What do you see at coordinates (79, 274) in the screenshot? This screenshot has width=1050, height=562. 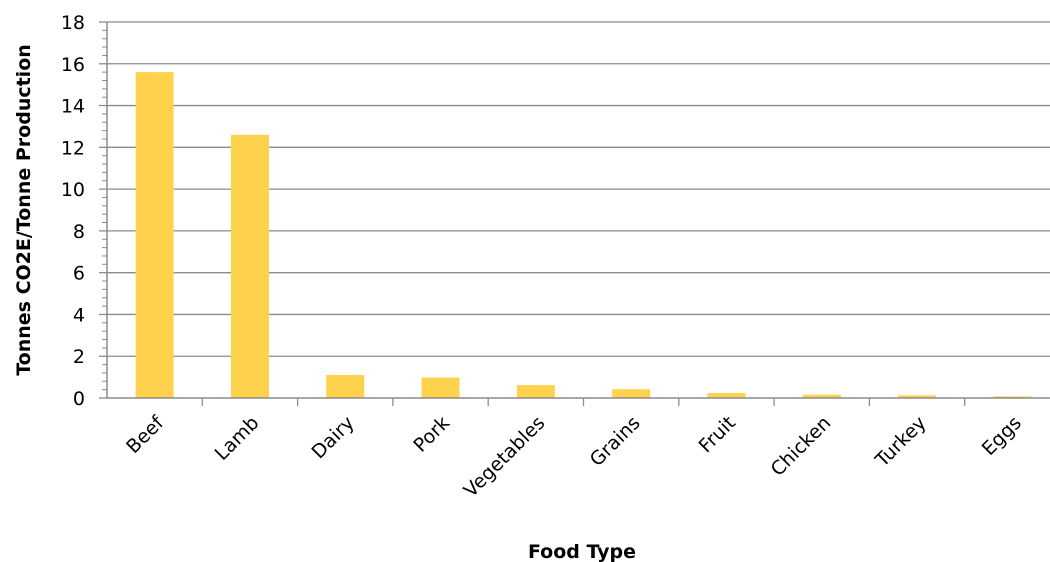 I see `y-tick-label: 6` at bounding box center [79, 274].